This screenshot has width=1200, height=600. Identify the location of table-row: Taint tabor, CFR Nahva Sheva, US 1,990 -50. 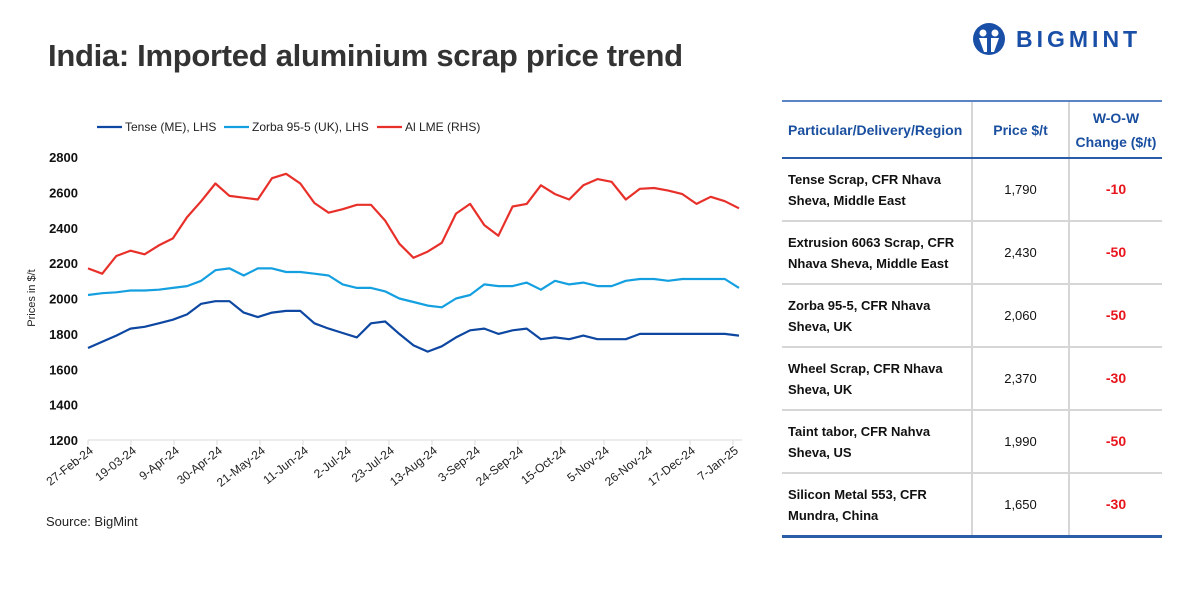
(972, 442).